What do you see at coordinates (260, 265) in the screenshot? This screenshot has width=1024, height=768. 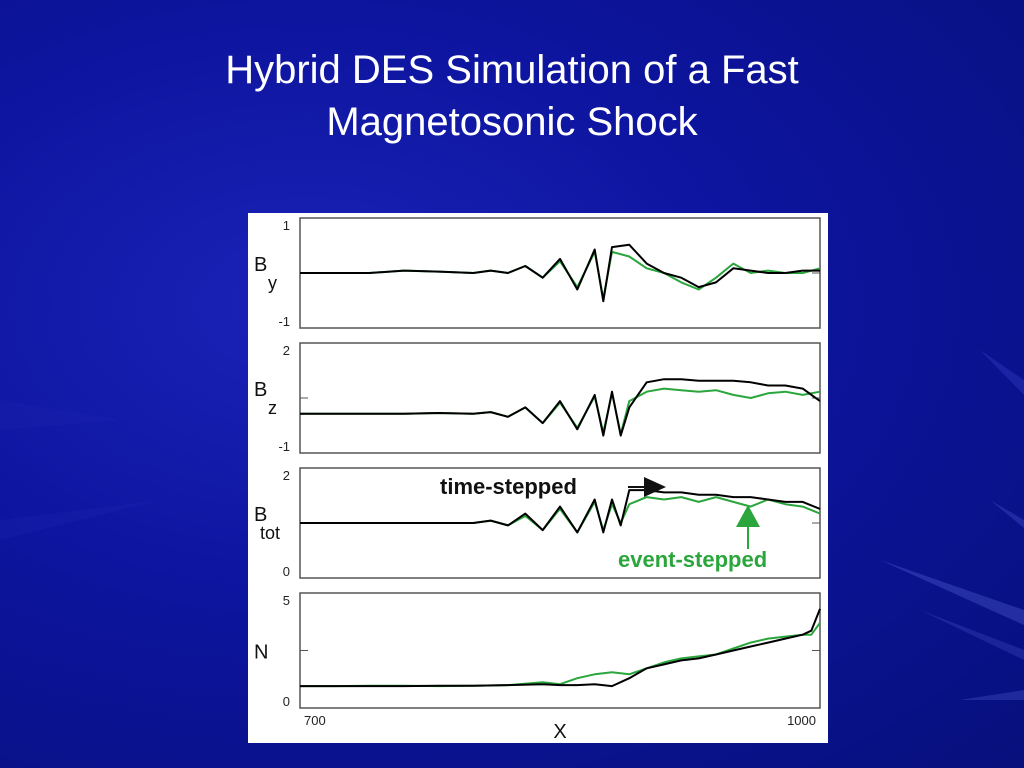 I see `y-axis-label-by: B` at bounding box center [260, 265].